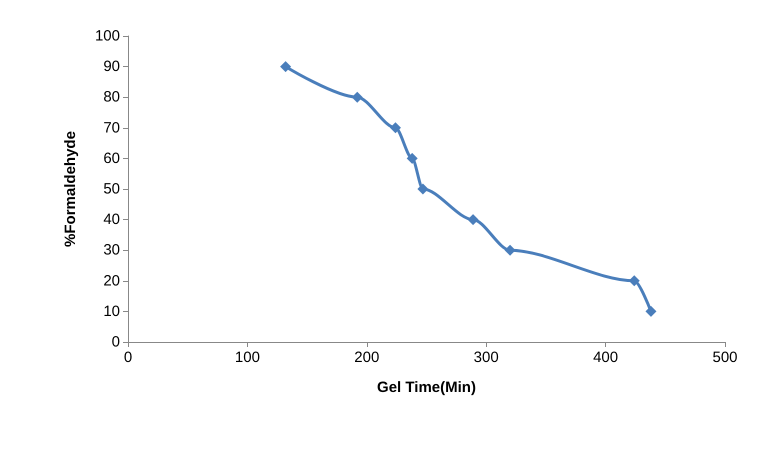 Image resolution: width=763 pixels, height=463 pixels. Describe the element at coordinates (116, 342) in the screenshot. I see `y-tick-label: 0` at that location.